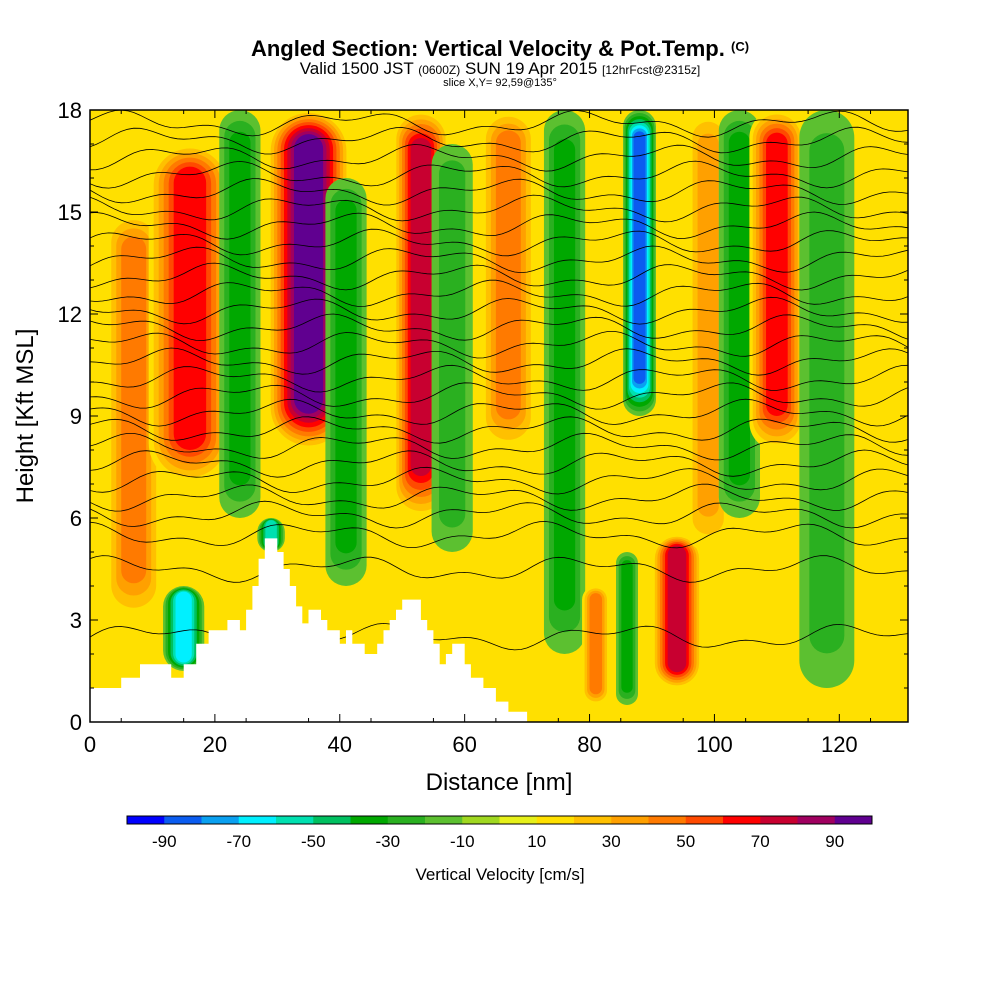 The image size is (1000, 1000). I want to click on chart-title-unit: (C), so click(740, 46).